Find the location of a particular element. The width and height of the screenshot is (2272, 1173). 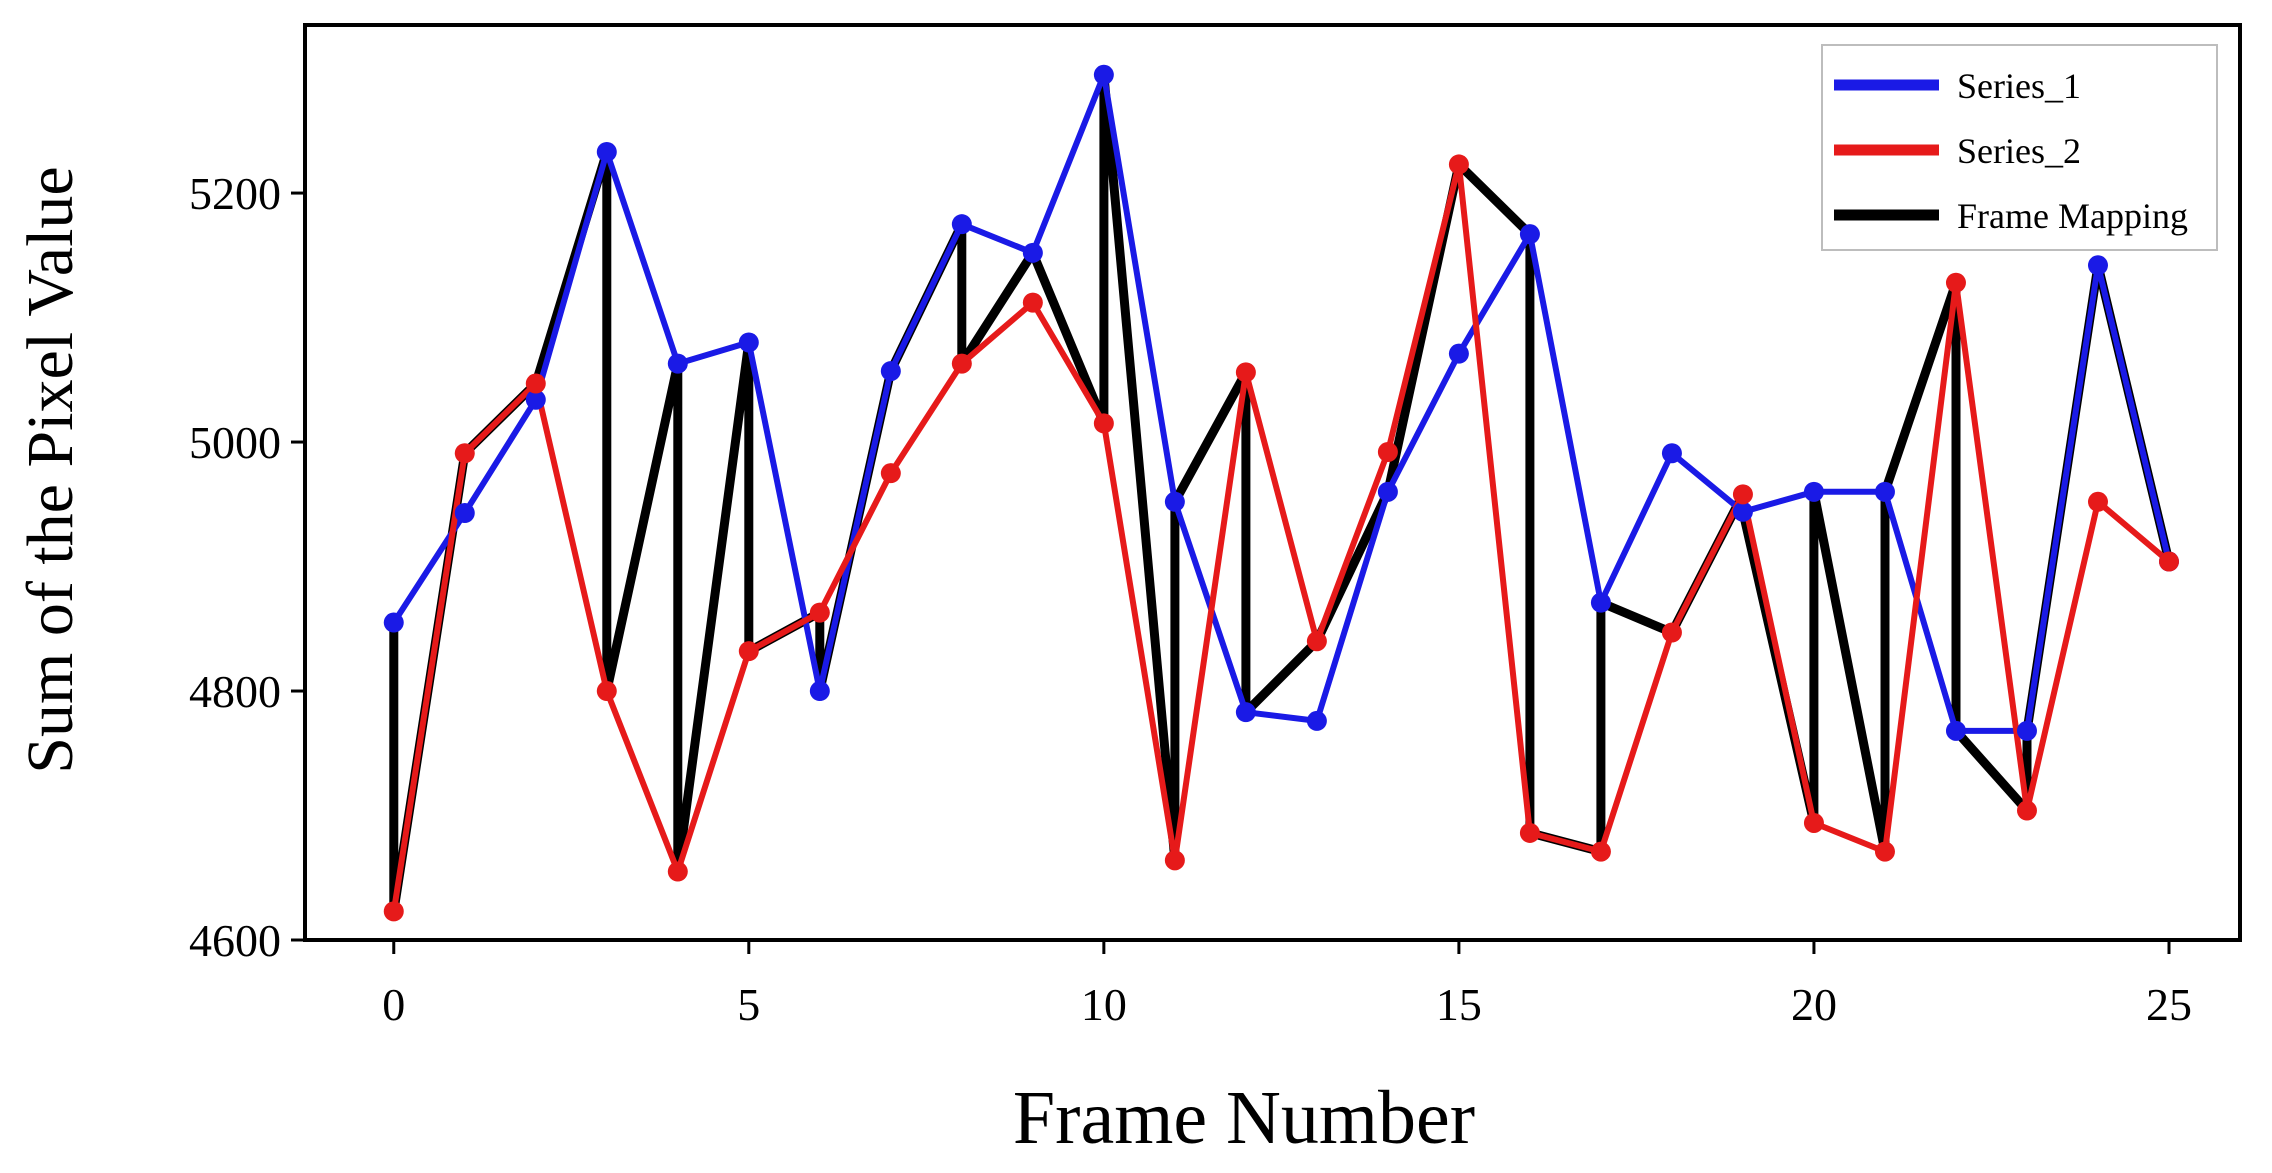

x-tick-label: 0 is located at coordinates (393, 1004).